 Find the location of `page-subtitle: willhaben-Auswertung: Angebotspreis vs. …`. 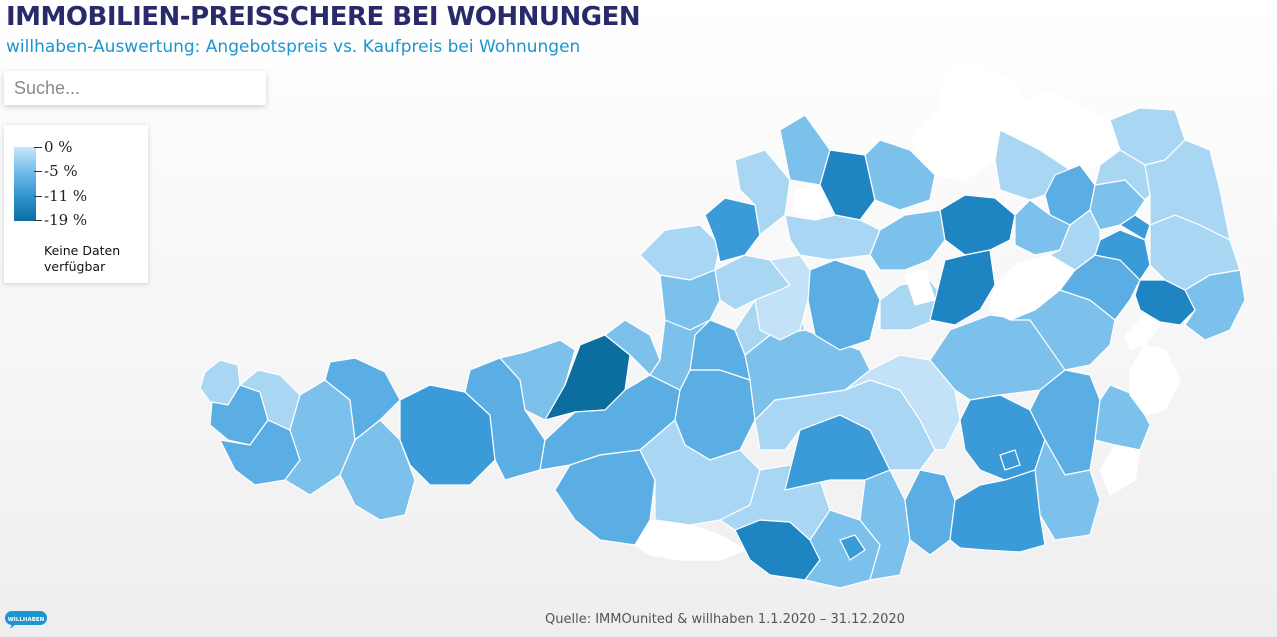

page-subtitle: willhaben-Auswertung: Angebotspreis vs. … is located at coordinates (293, 47).